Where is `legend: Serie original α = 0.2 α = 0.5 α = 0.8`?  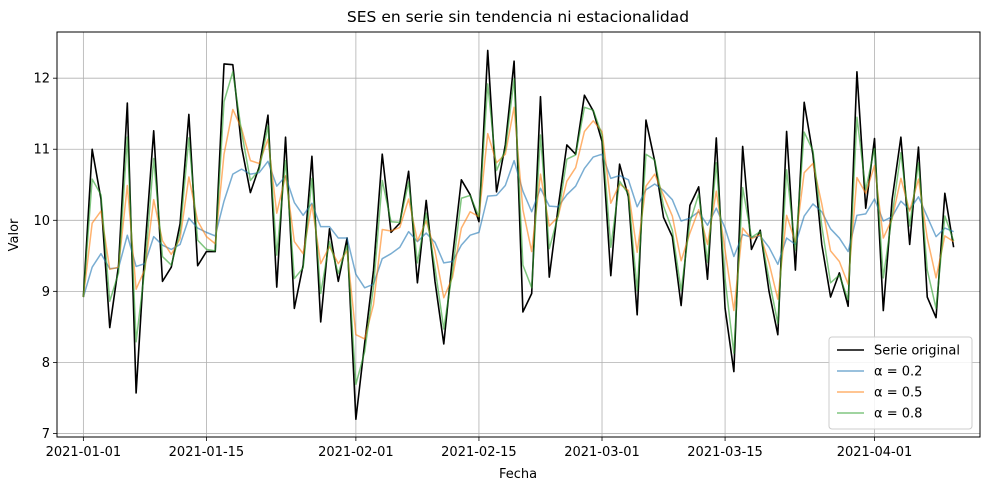 legend: Serie original α = 0.2 α = 0.5 α = 0.8 is located at coordinates (900, 383).